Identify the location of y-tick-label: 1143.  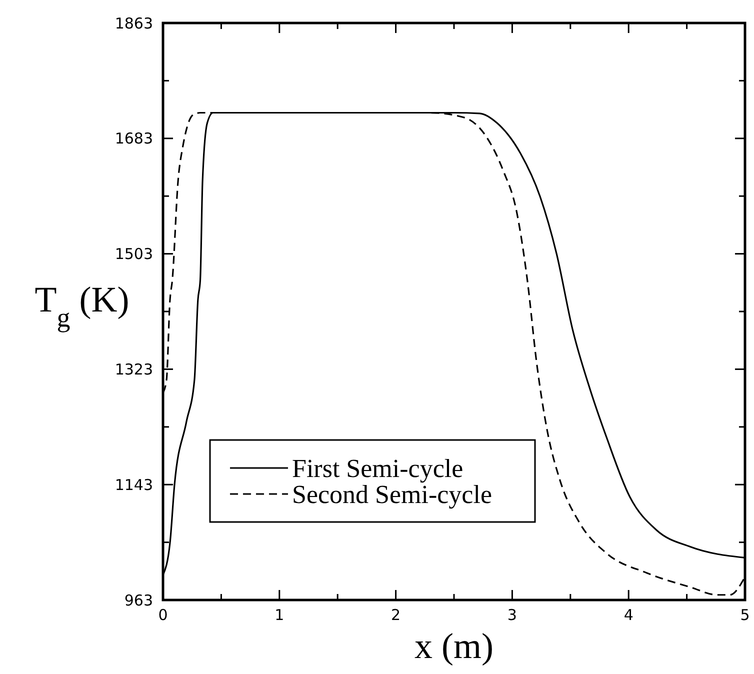
(133, 485).